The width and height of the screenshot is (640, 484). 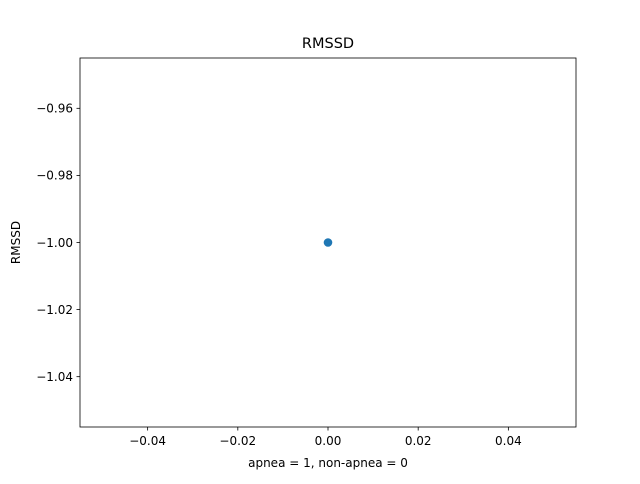 What do you see at coordinates (508, 441) in the screenshot?
I see `x-tick-label: 0.04` at bounding box center [508, 441].